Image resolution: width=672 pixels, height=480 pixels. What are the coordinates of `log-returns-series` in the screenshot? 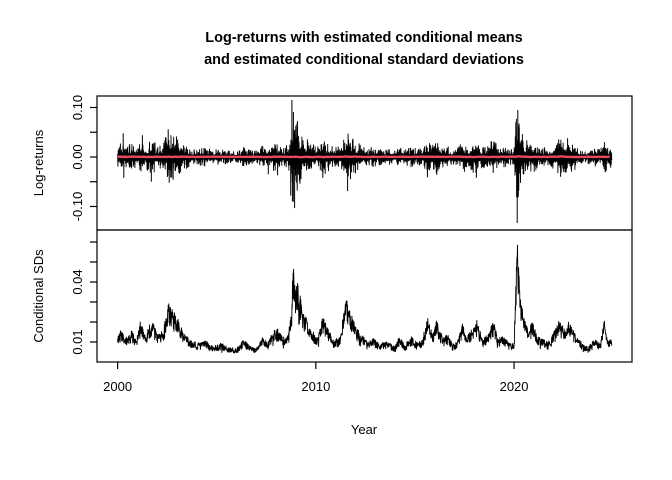 It's located at (365, 160).